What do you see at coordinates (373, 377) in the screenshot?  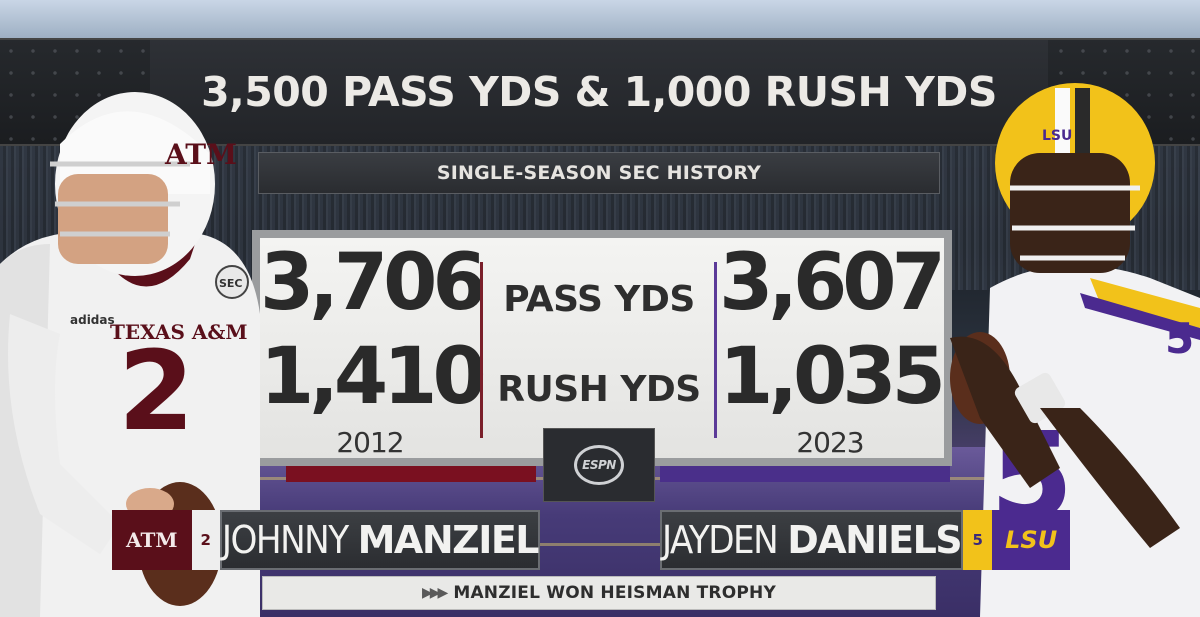 I see `manziel-rush-yds: 1,410` at bounding box center [373, 377].